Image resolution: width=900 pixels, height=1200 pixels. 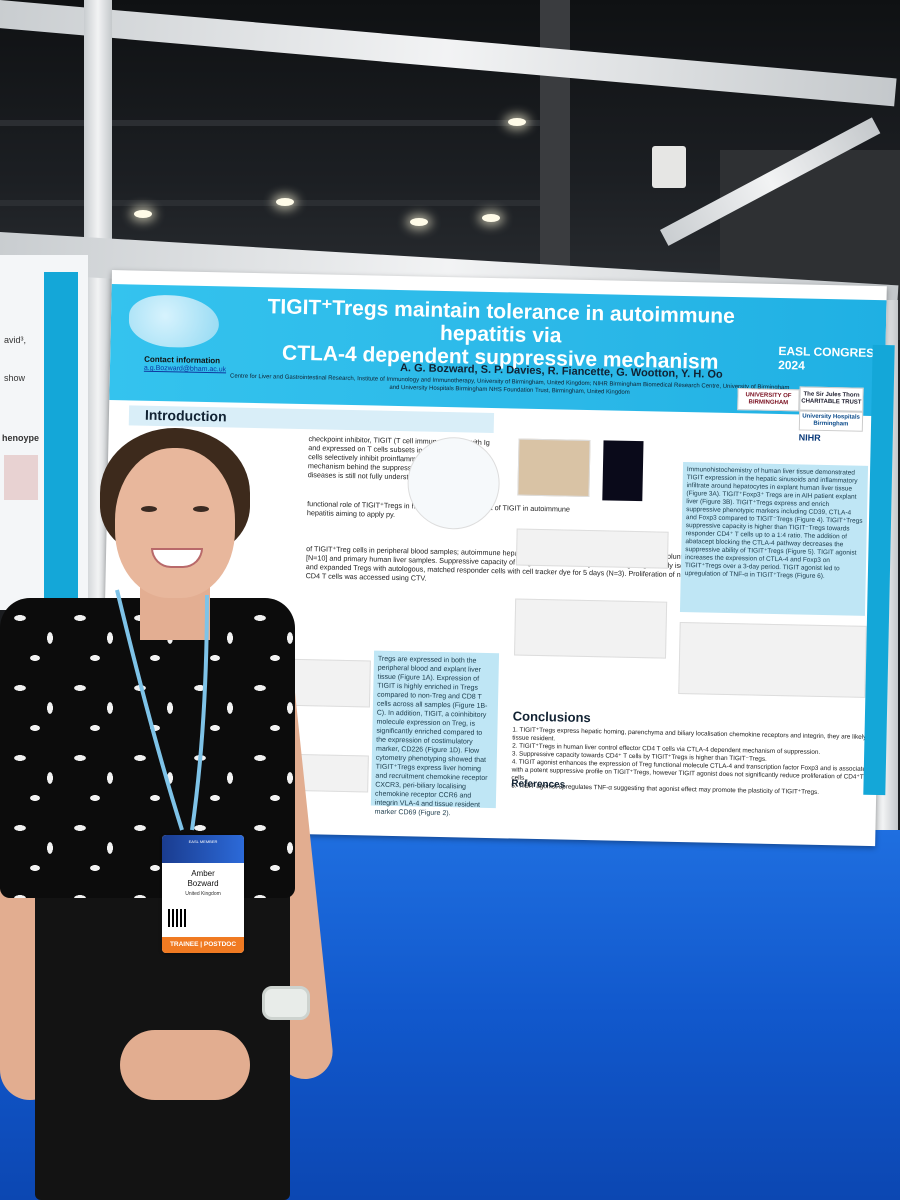 What do you see at coordinates (792, 365) in the screenshot?
I see `congress-year: 2024` at bounding box center [792, 365].